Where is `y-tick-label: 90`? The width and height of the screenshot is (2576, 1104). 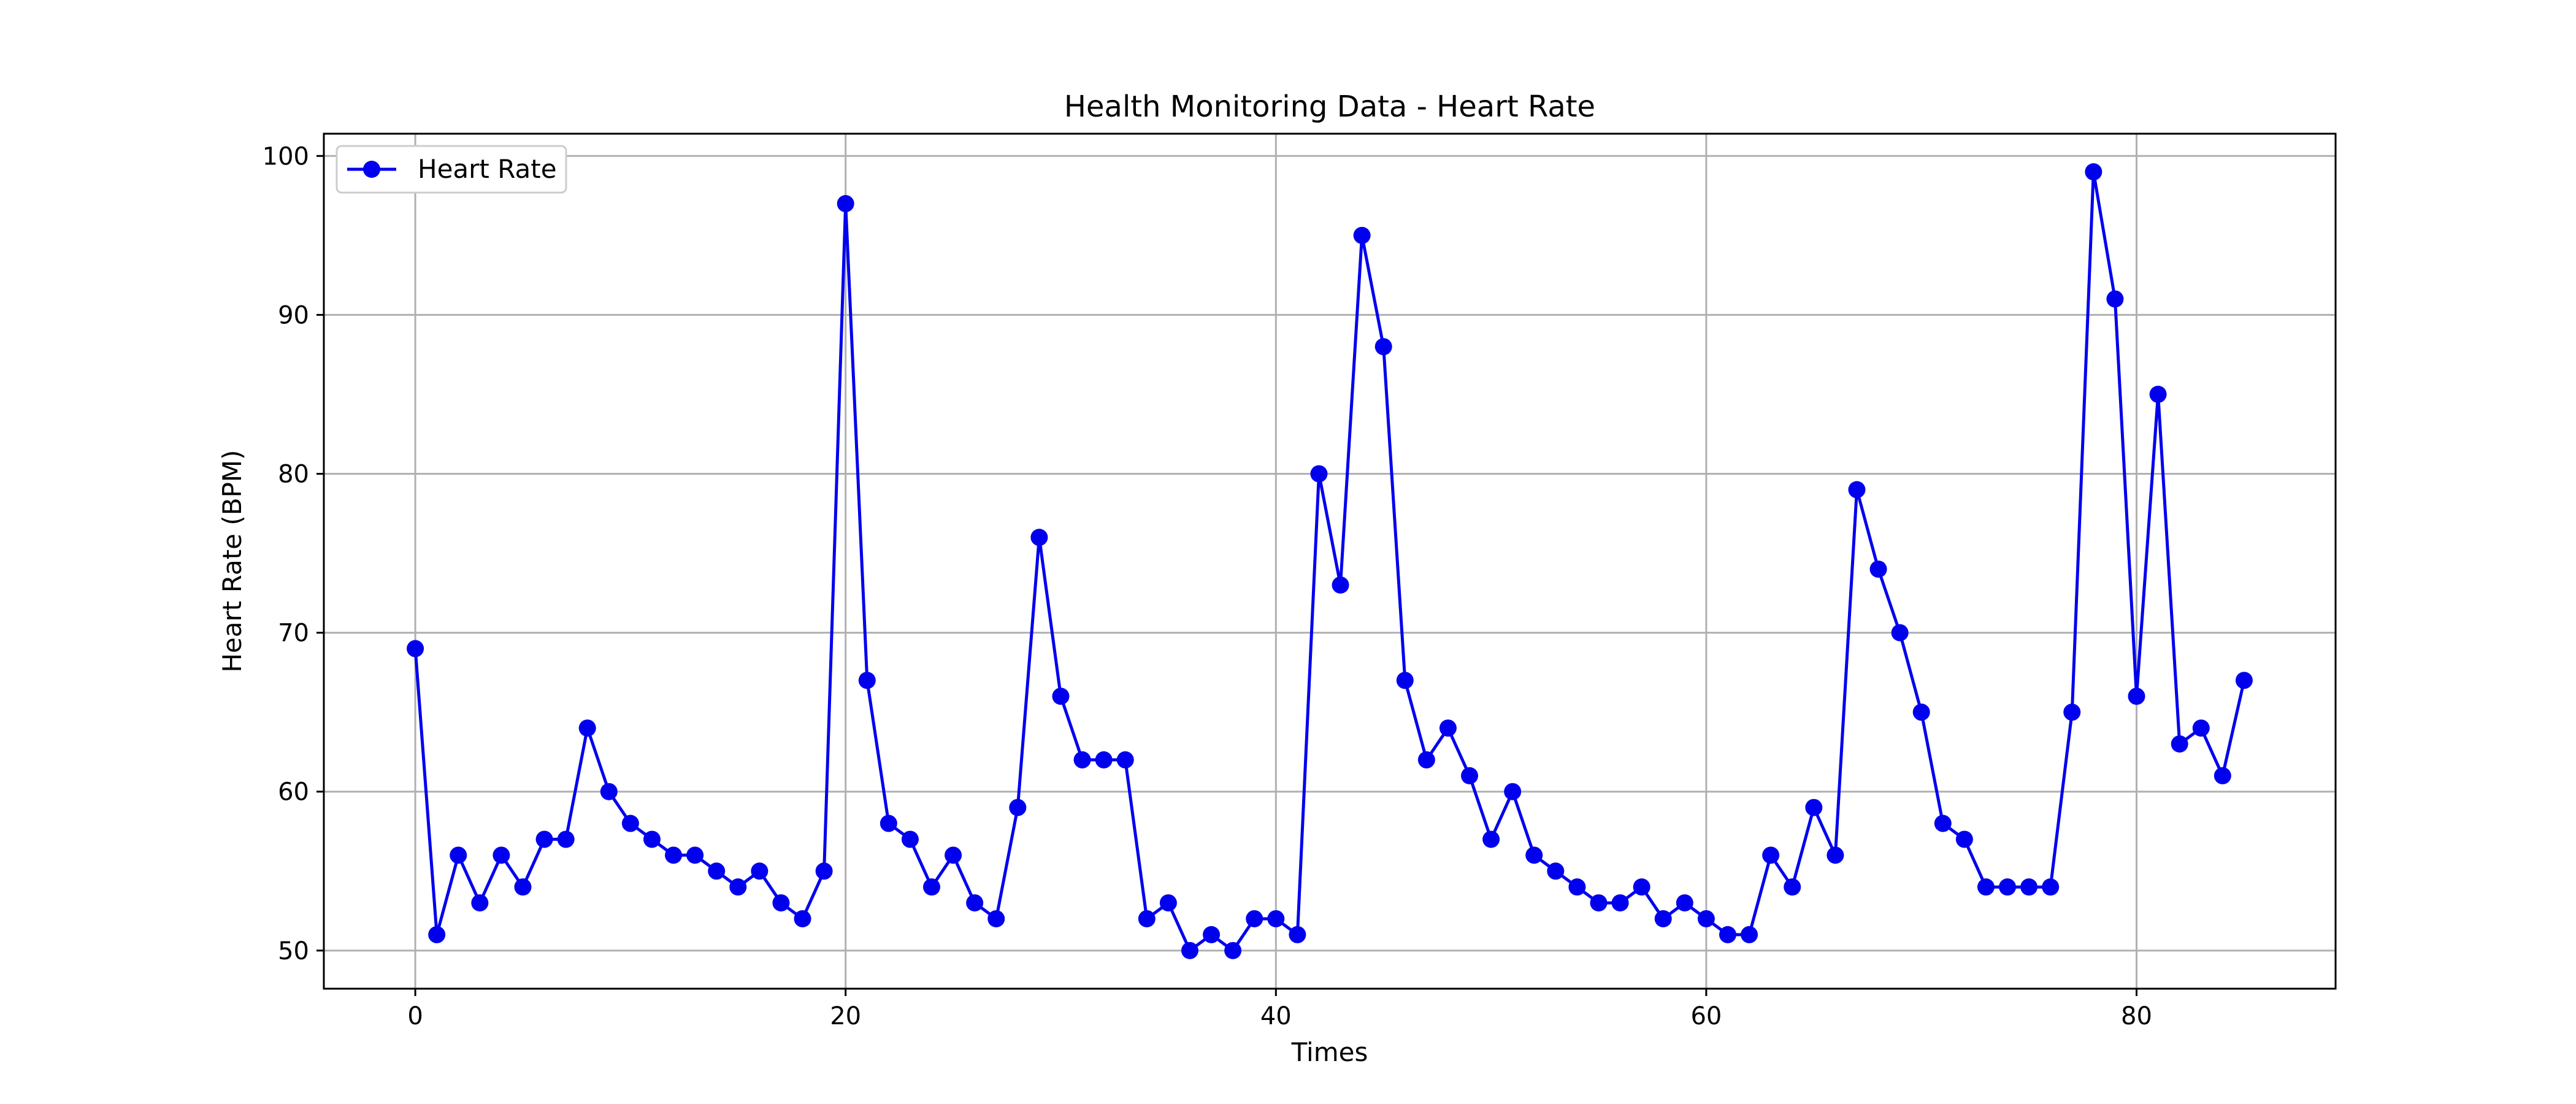 y-tick-label: 90 is located at coordinates (293, 315).